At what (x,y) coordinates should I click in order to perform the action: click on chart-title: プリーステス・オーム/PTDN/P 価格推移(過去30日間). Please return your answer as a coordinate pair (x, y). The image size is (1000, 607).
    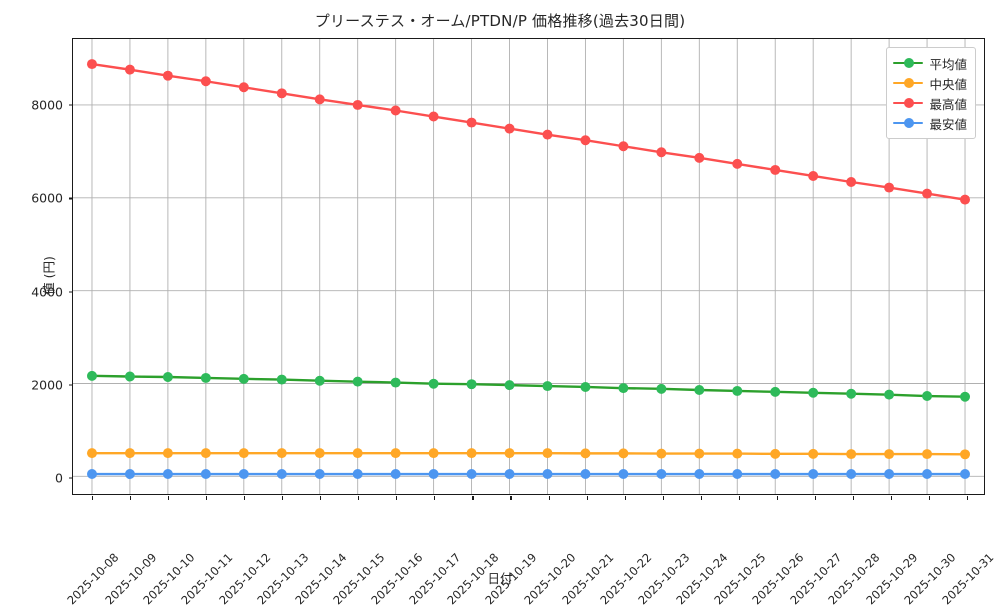
    Looking at the image, I should click on (500, 21).